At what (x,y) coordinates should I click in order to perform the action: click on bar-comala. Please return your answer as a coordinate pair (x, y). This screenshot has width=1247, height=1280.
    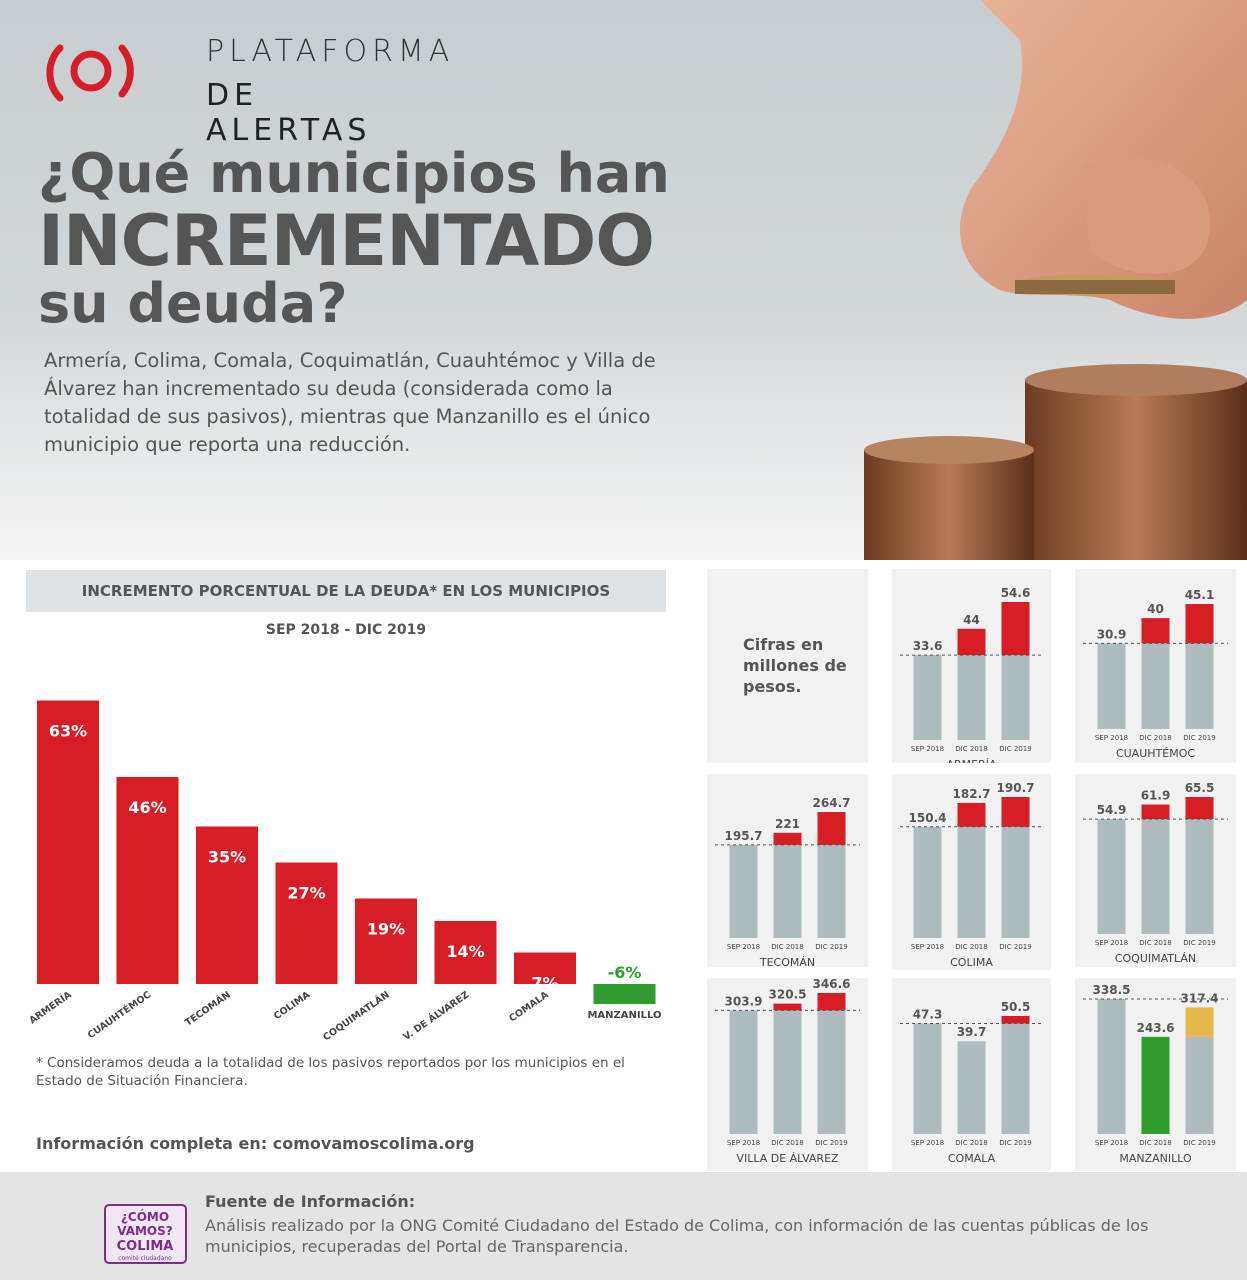
    Looking at the image, I should click on (545, 968).